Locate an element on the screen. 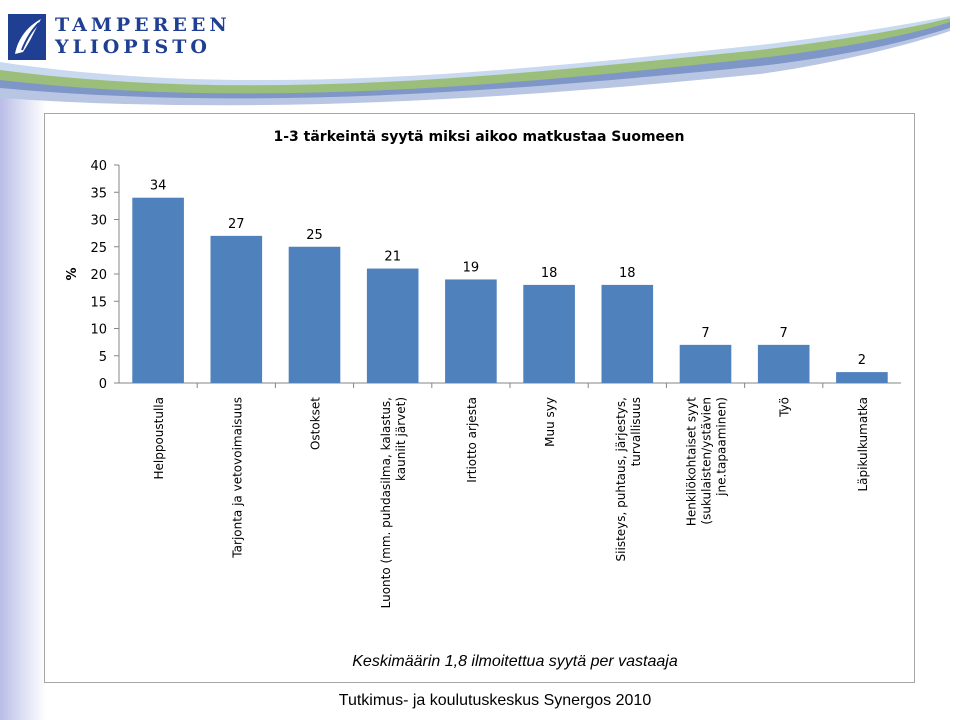  x-tick-label-line: (sukulaisten/ystävien is located at coordinates (707, 461).